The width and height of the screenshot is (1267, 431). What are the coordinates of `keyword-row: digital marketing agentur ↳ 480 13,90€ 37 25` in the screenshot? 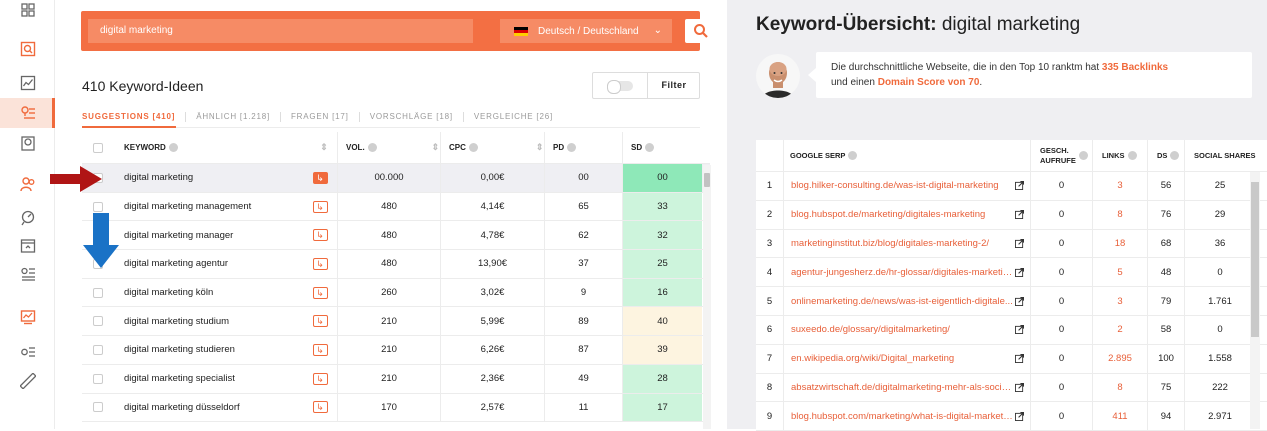 It's located at (396, 264).